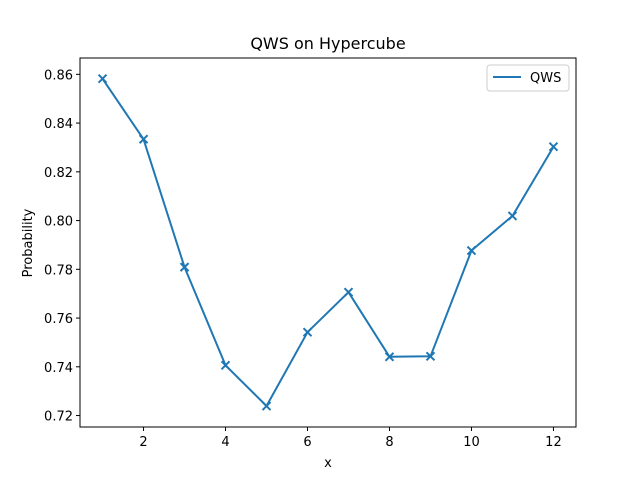  I want to click on y-tick-label: 0.84, so click(58, 124).